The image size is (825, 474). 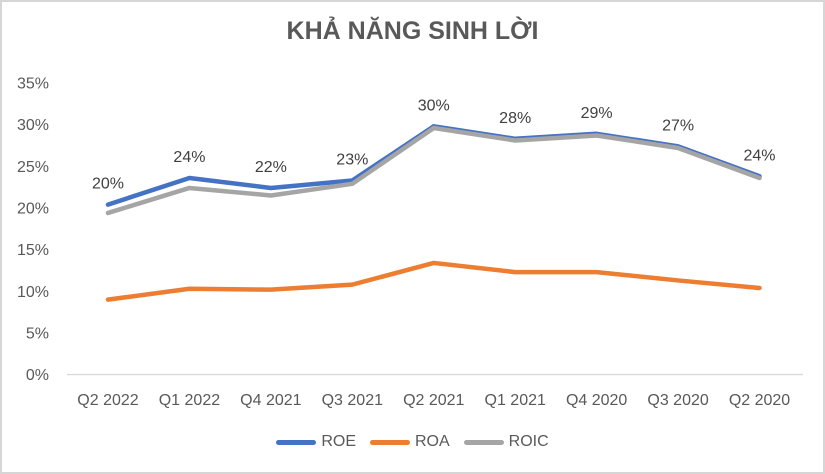 I want to click on data-label: 29%, so click(x=597, y=113).